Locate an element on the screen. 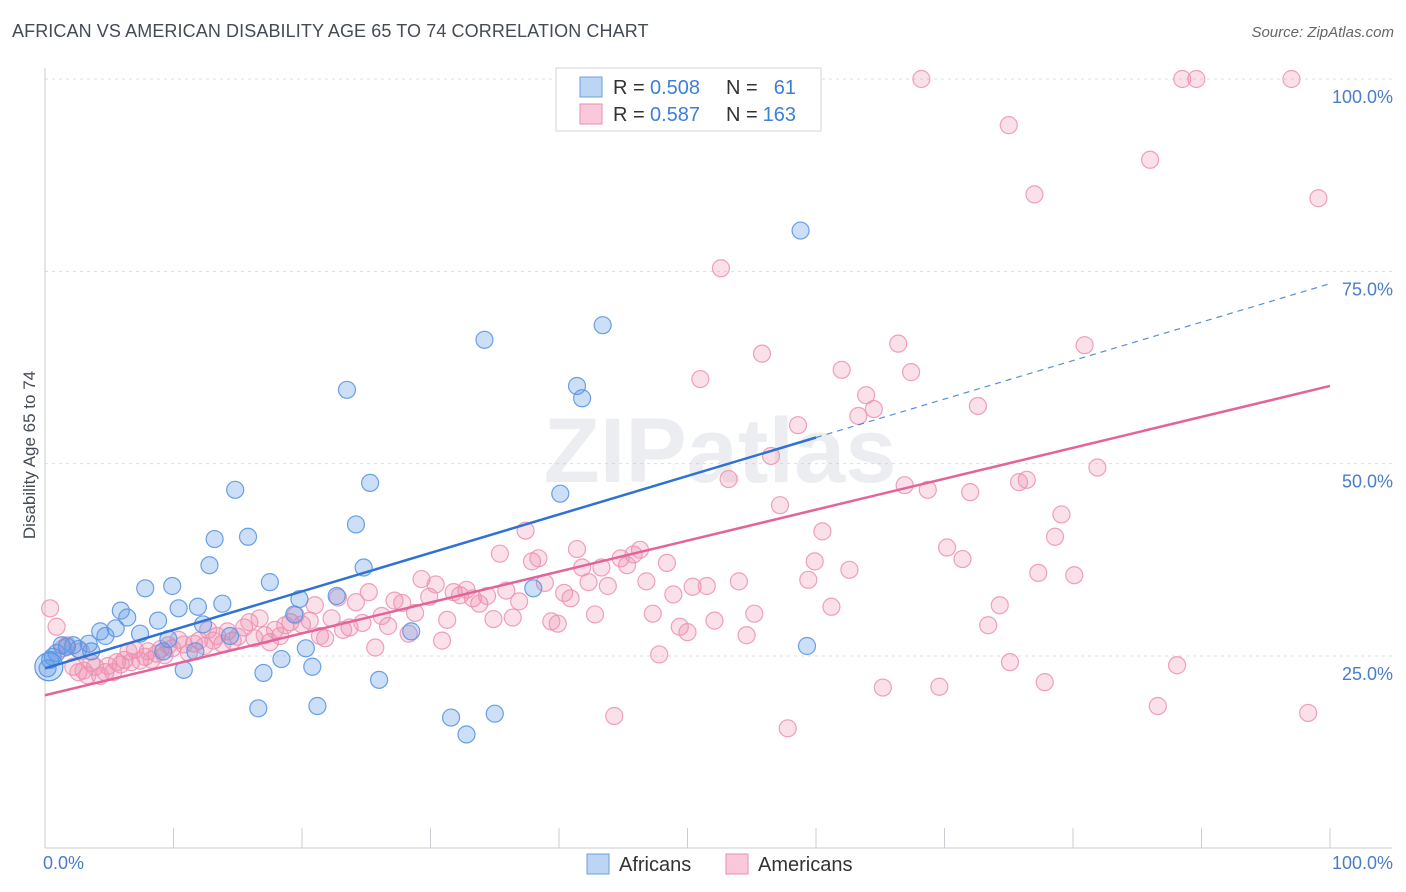  legend-bottom-label-americans: Americans is located at coordinates (805, 865).